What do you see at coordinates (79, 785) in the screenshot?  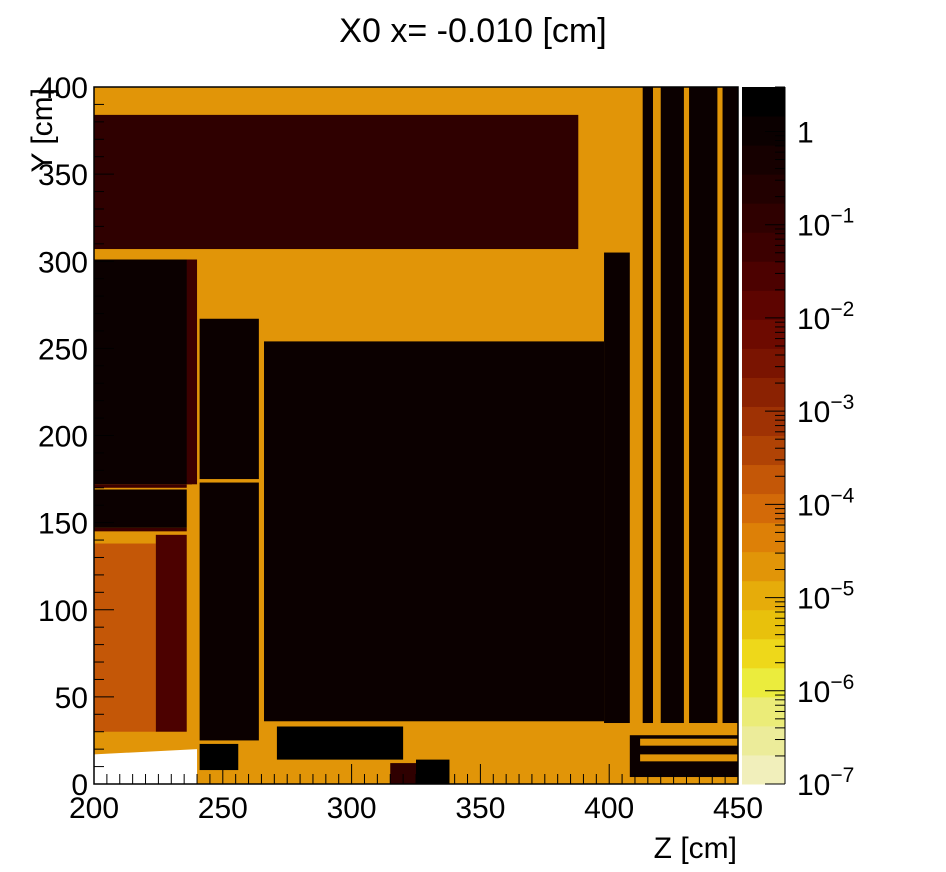 I see `y-tick-label: 0` at bounding box center [79, 785].